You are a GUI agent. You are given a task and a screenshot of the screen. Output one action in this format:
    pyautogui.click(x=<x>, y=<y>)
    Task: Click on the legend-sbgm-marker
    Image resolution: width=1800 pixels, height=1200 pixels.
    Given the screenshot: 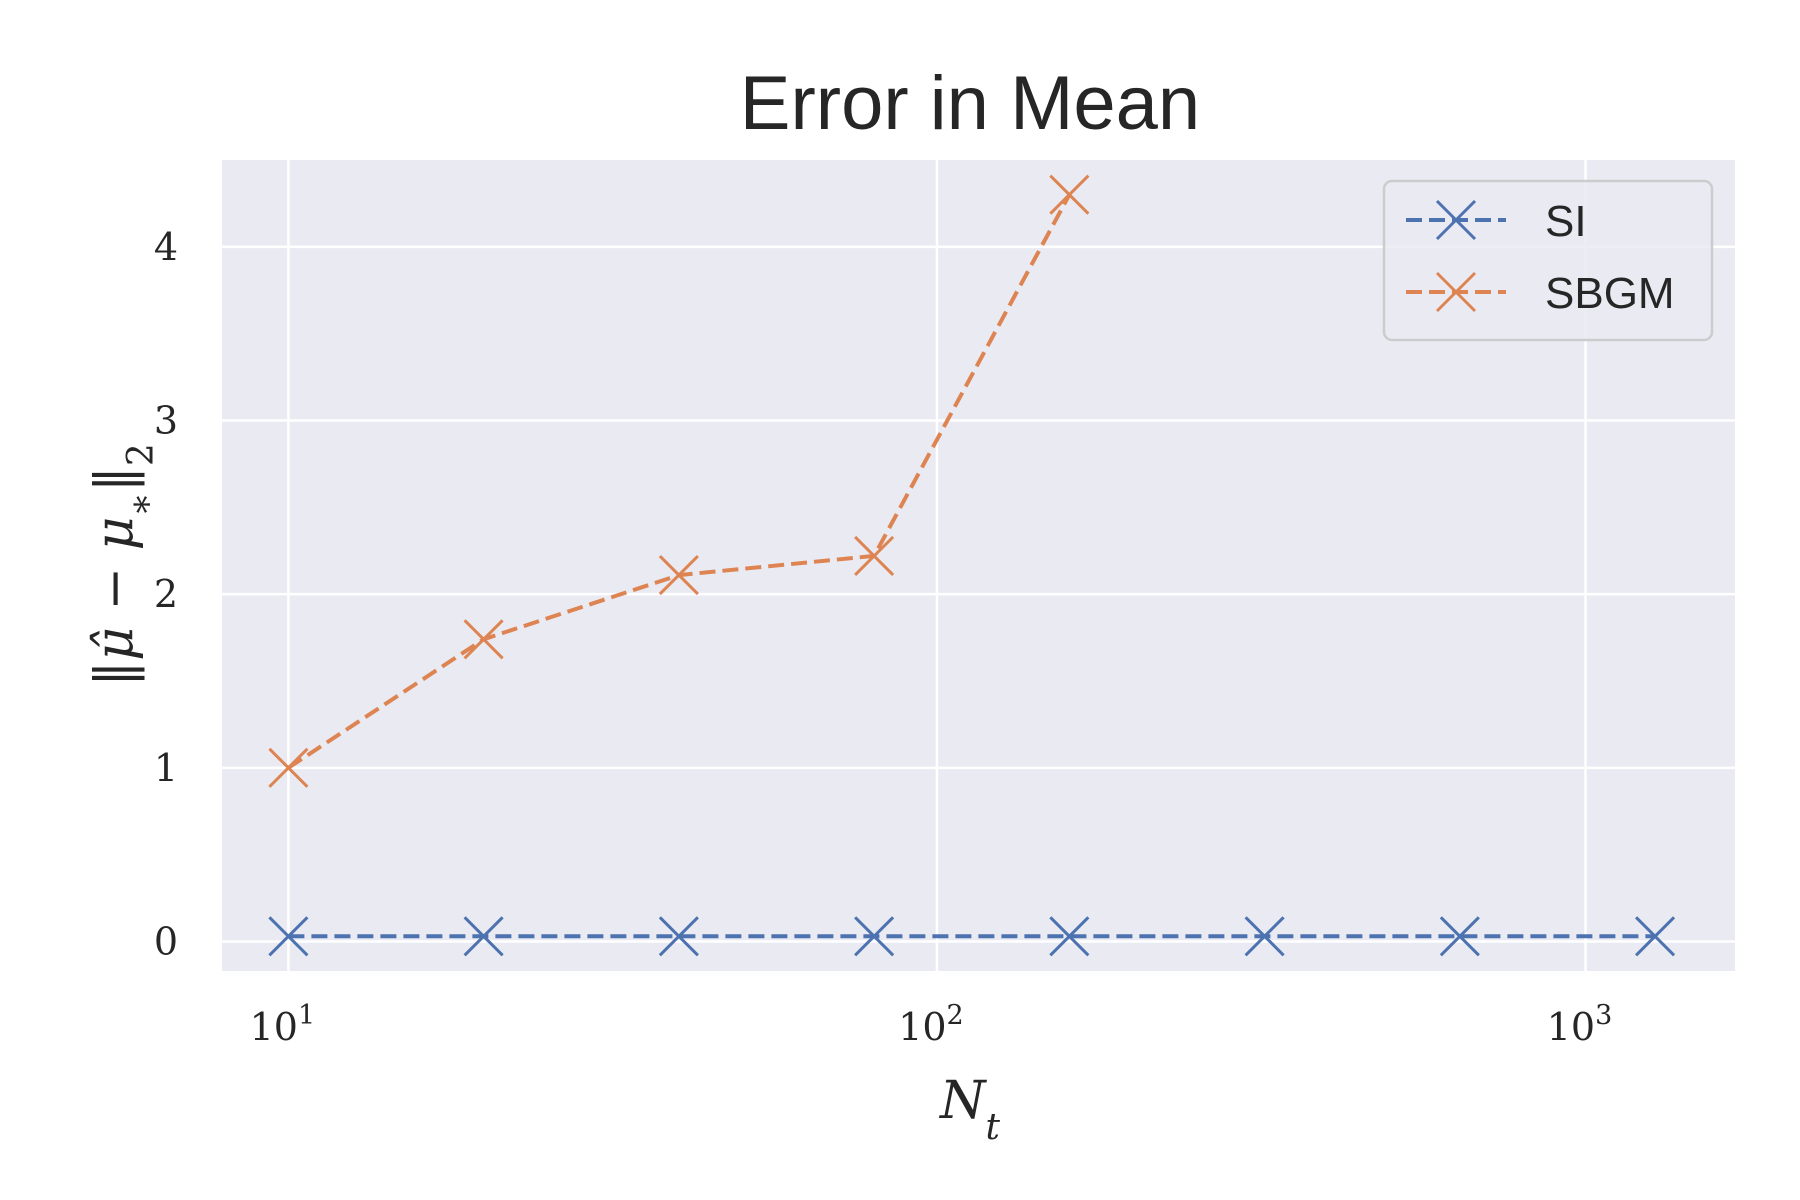 What is the action you would take?
    pyautogui.click(x=1456, y=292)
    